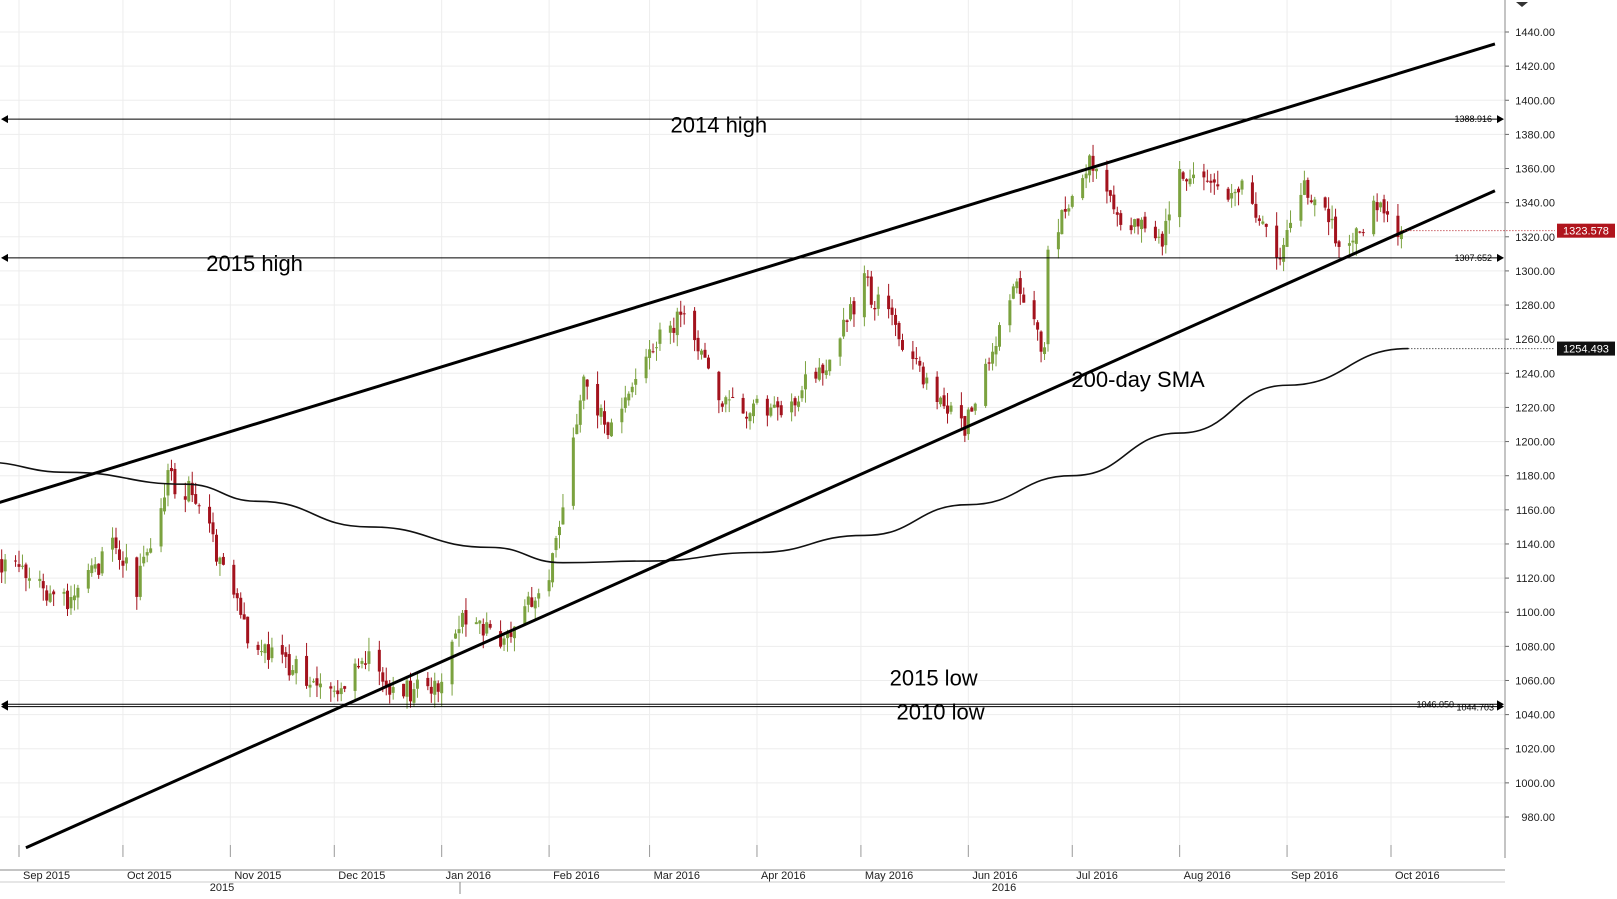 Image resolution: width=1617 pixels, height=899 pixels. I want to click on y-tick-label: 1440.00, so click(1535, 33).